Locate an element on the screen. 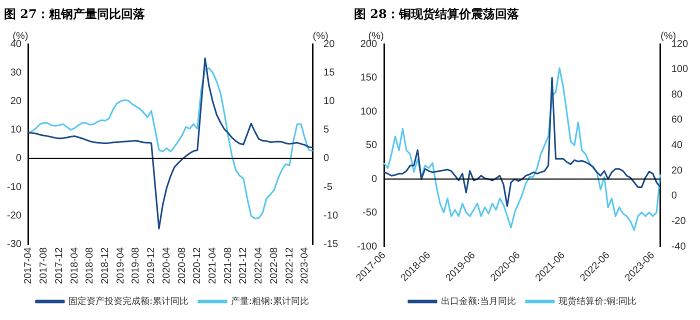  y2-tick-label: 100 is located at coordinates (679, 70).